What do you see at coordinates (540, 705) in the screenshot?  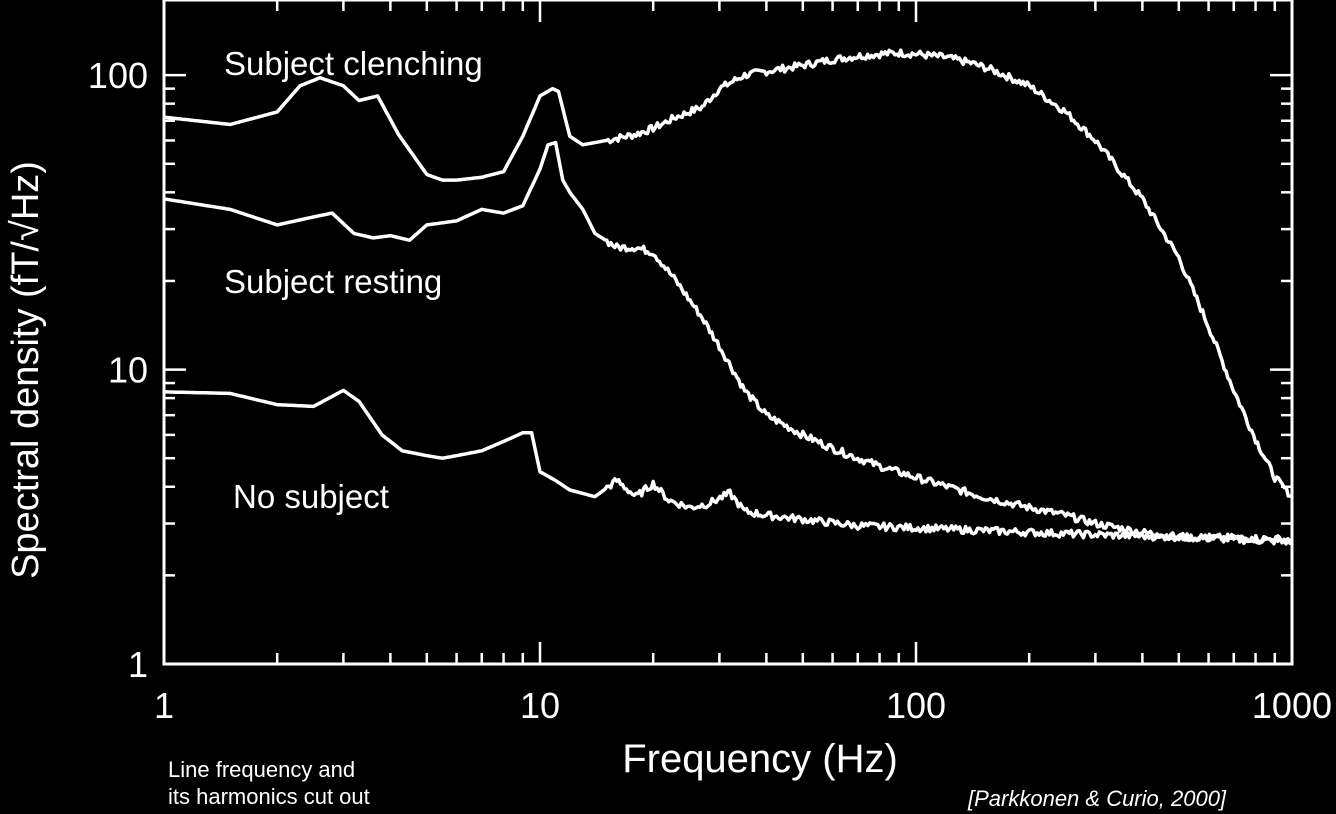 I see `x-tick-label: 10` at bounding box center [540, 705].